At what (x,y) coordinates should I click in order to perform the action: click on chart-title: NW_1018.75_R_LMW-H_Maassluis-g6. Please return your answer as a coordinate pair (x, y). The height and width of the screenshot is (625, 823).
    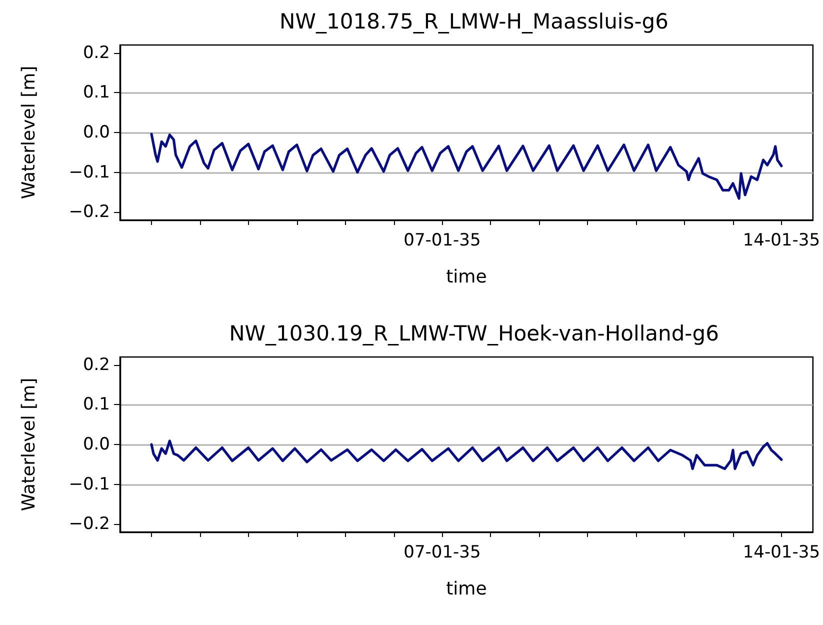
    Looking at the image, I should click on (474, 22).